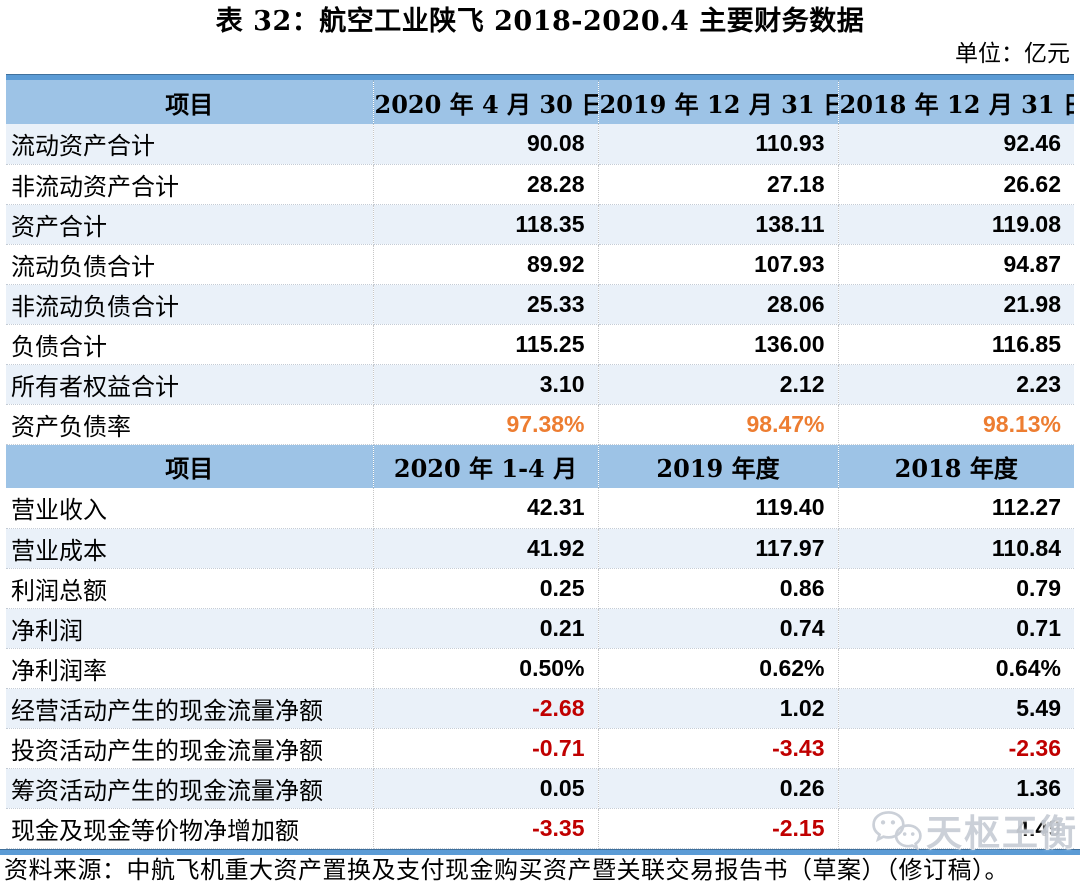 This screenshot has width=1080, height=890. Describe the element at coordinates (486, 748) in the screenshot. I see `value-cell: -0.71` at that location.